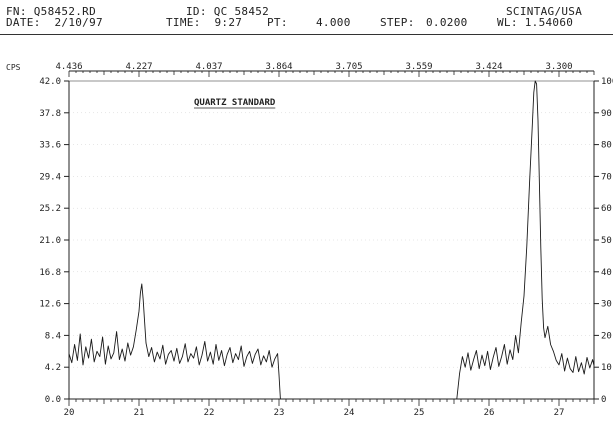 The width and height of the screenshot is (613, 438). Describe the element at coordinates (544, 11) in the screenshot. I see `company-name: SCINTAG/USA` at that location.